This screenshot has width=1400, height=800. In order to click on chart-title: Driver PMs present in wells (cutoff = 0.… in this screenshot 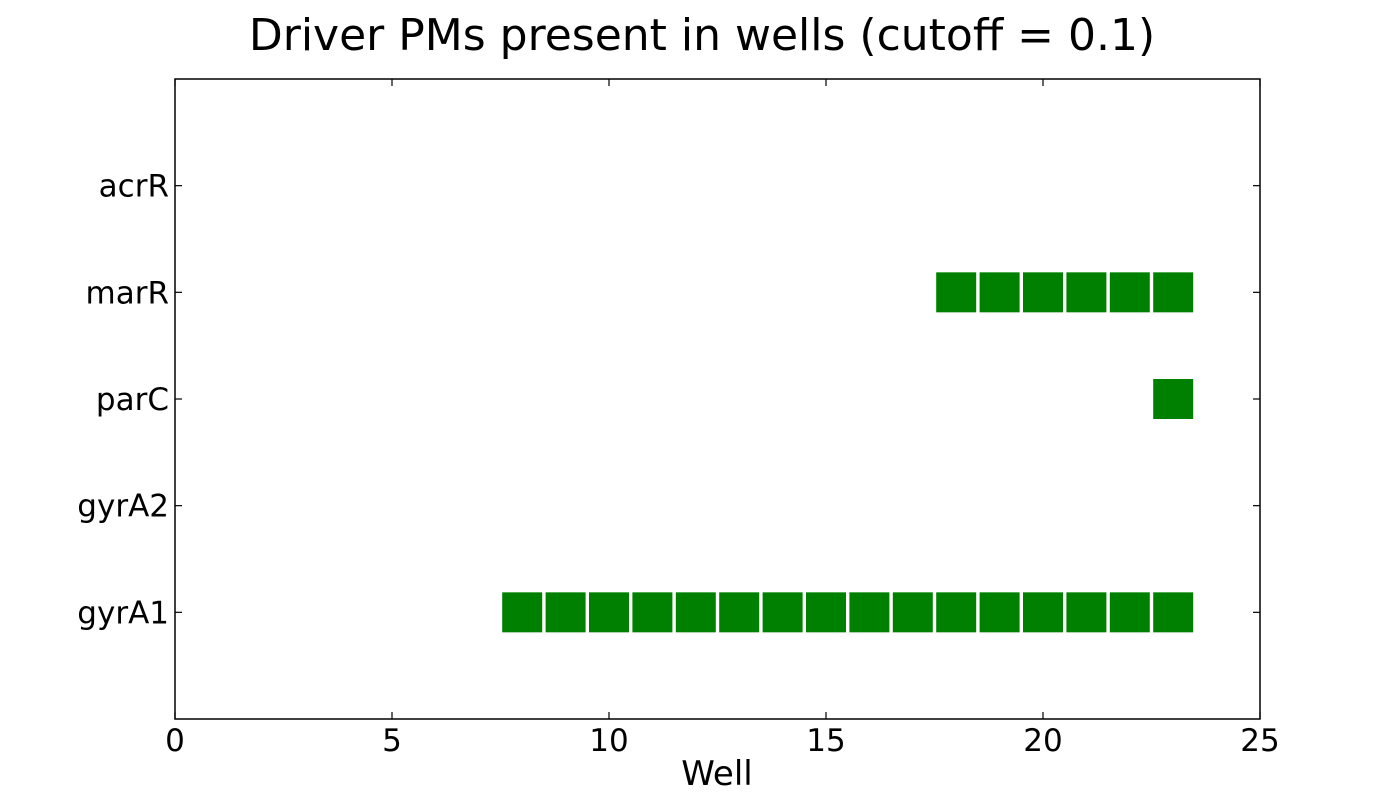, I will do `click(702, 35)`.